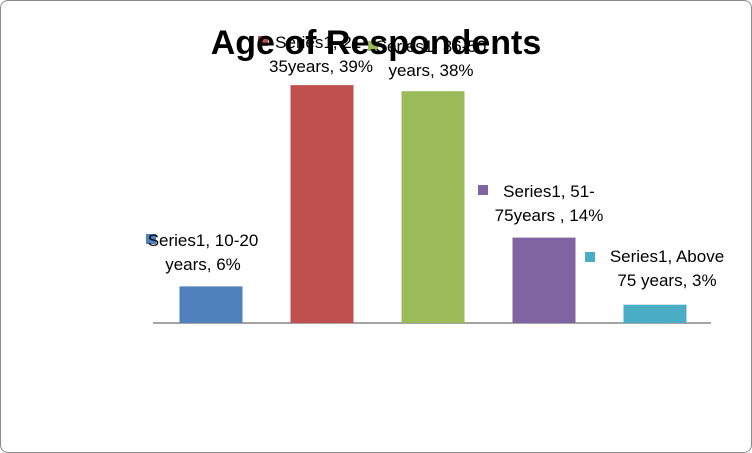  I want to click on data-label-2: Series1, 21-35years, 39%, so click(321, 54).